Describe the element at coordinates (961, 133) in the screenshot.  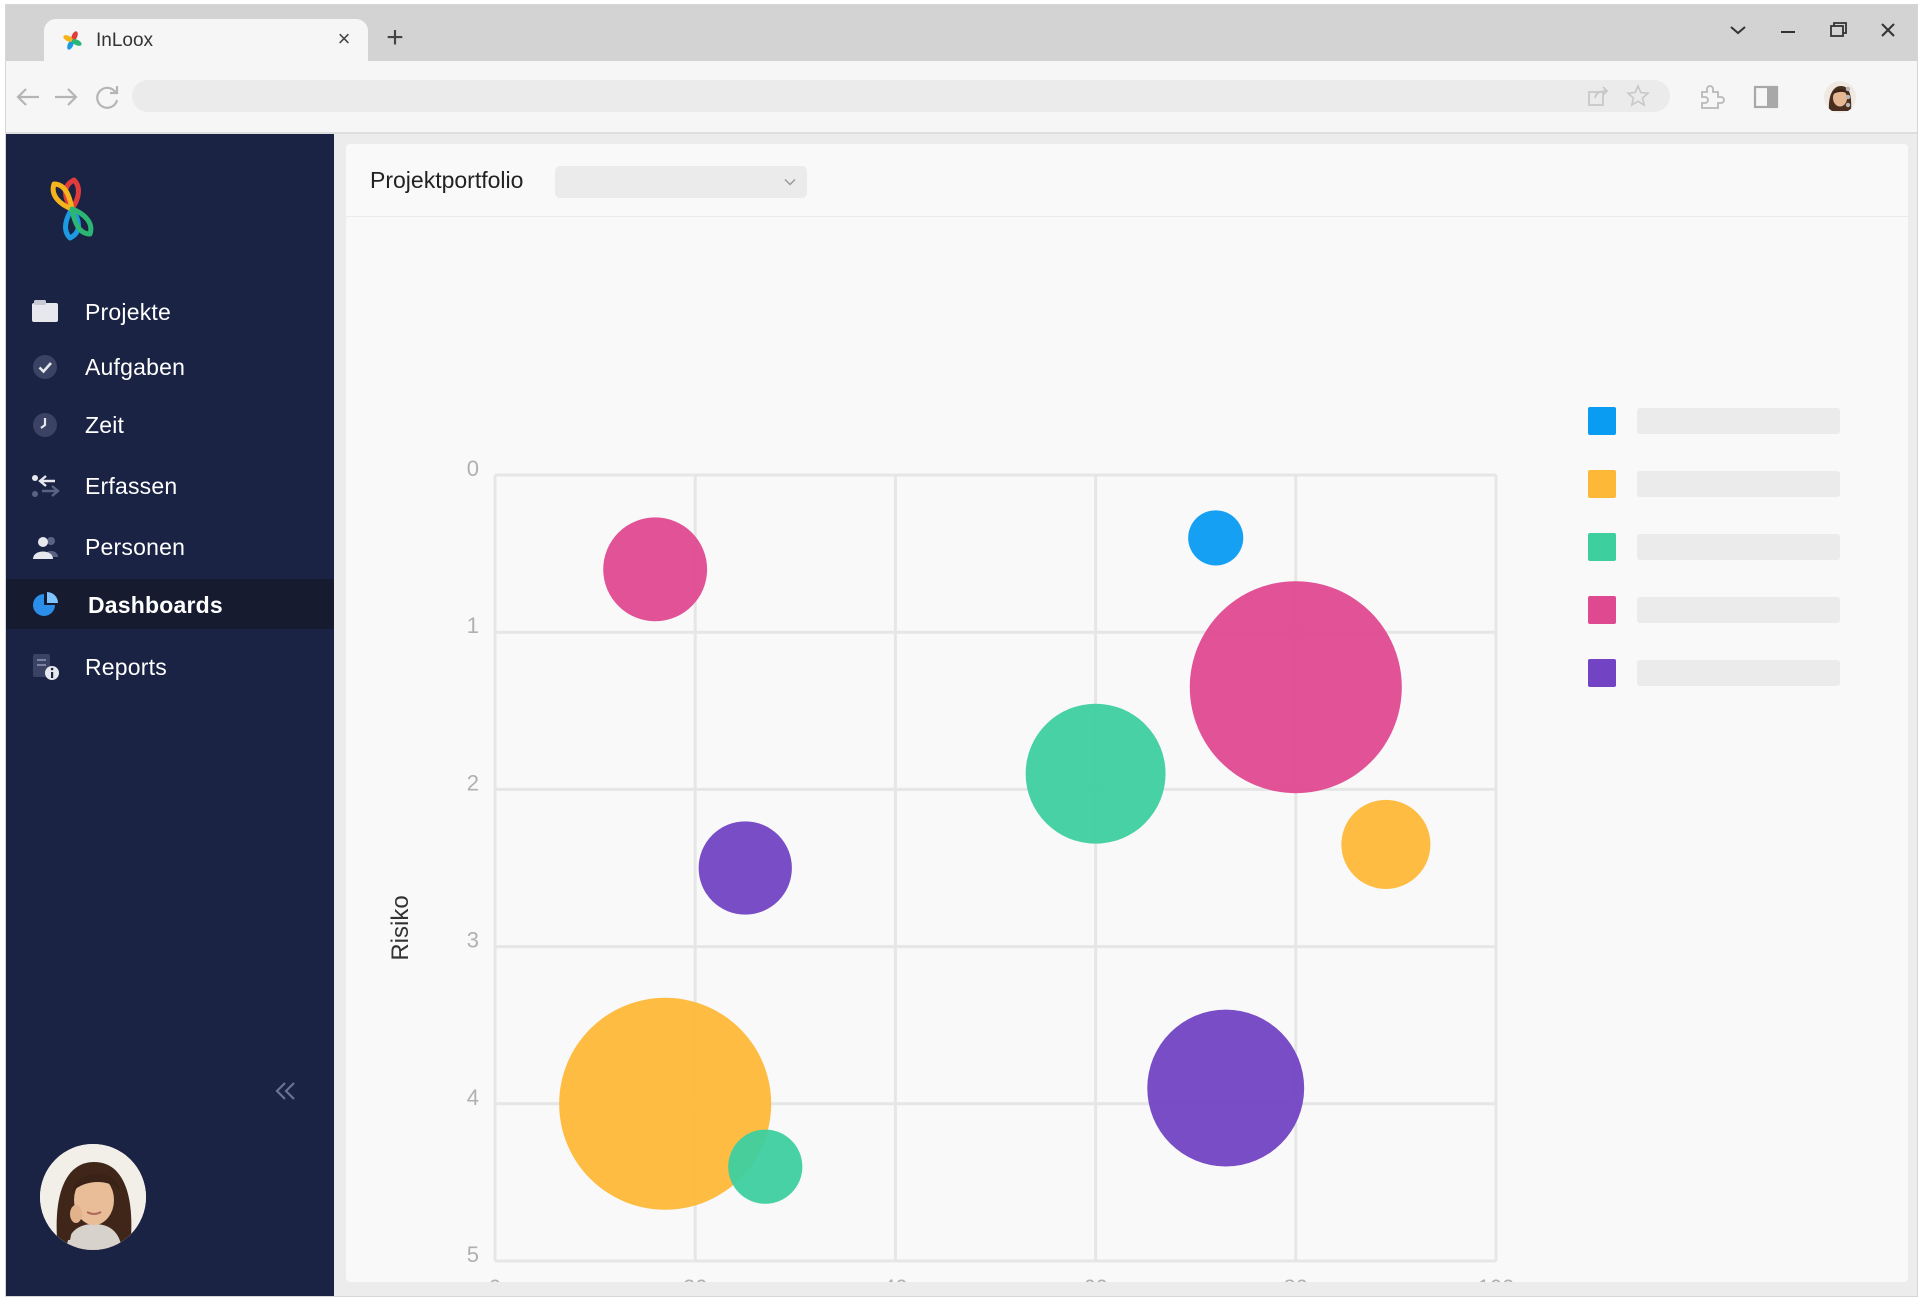
I see `toolbar-divider` at that location.